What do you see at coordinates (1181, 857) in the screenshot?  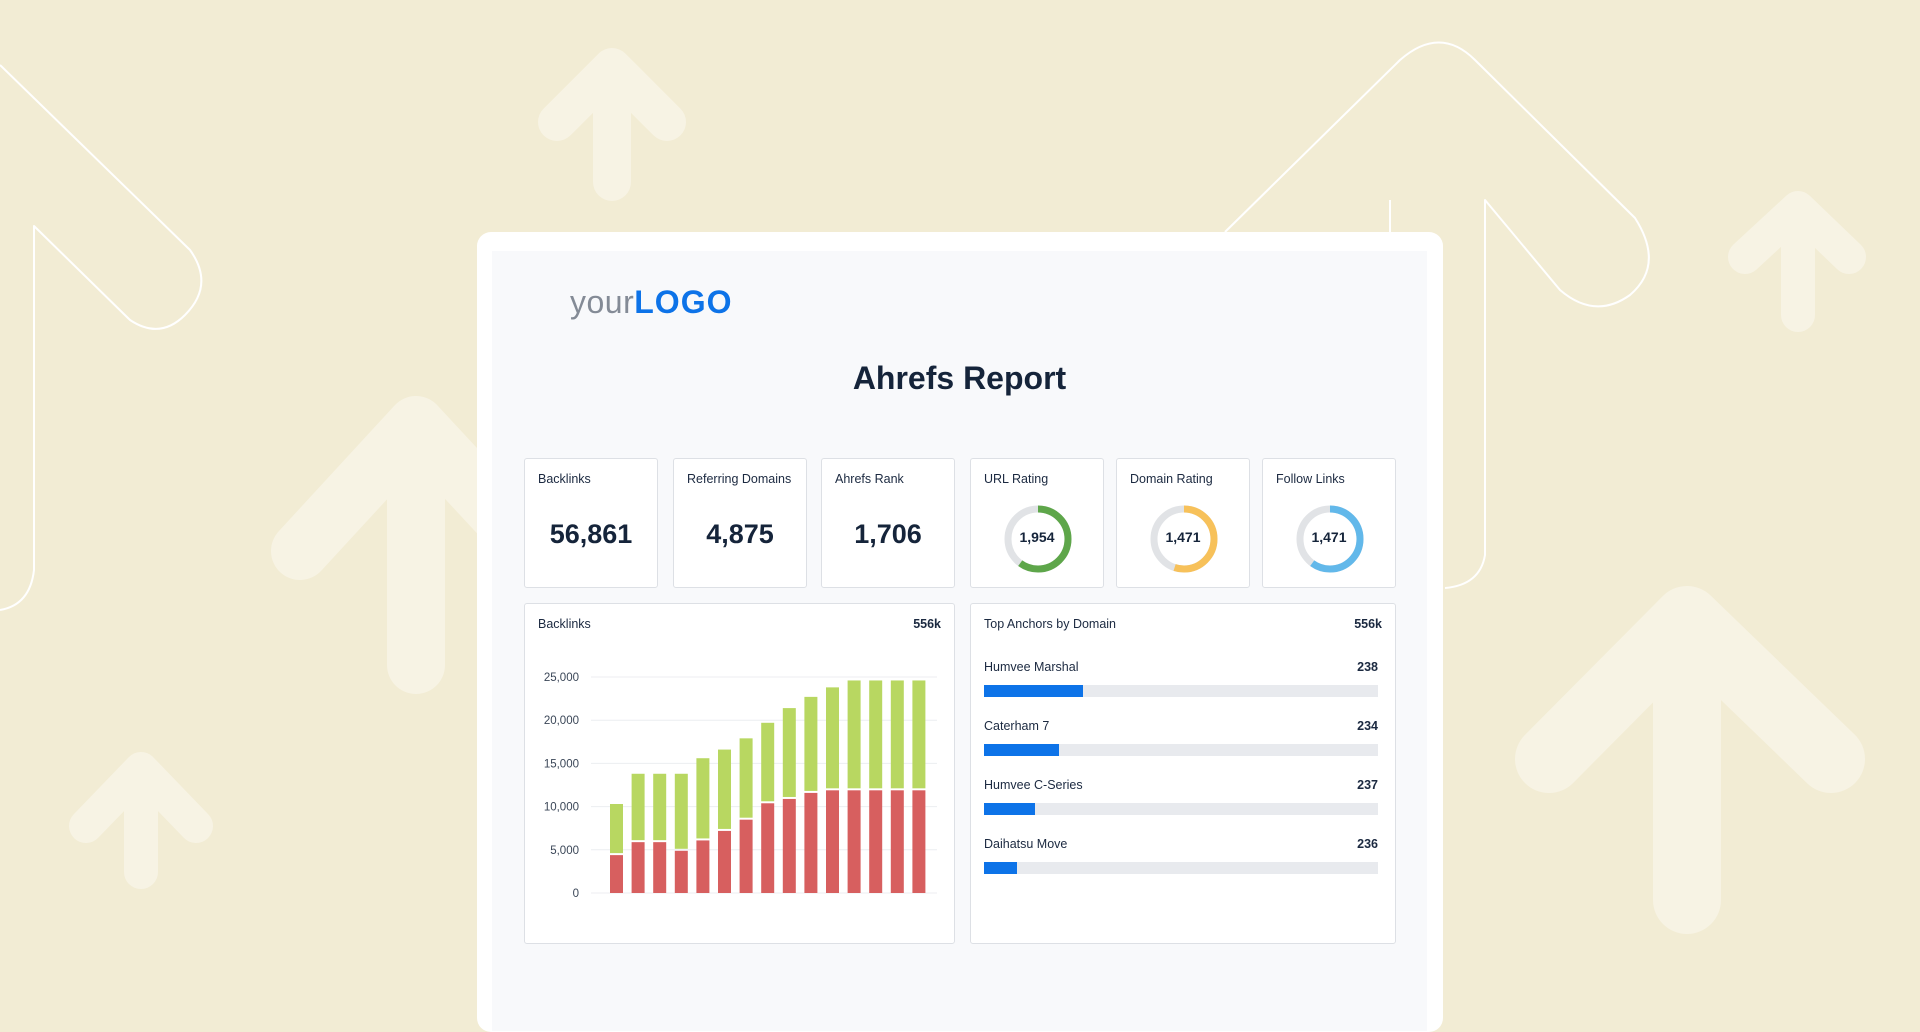 I see `anchor-item: Daihatsu Move 236` at bounding box center [1181, 857].